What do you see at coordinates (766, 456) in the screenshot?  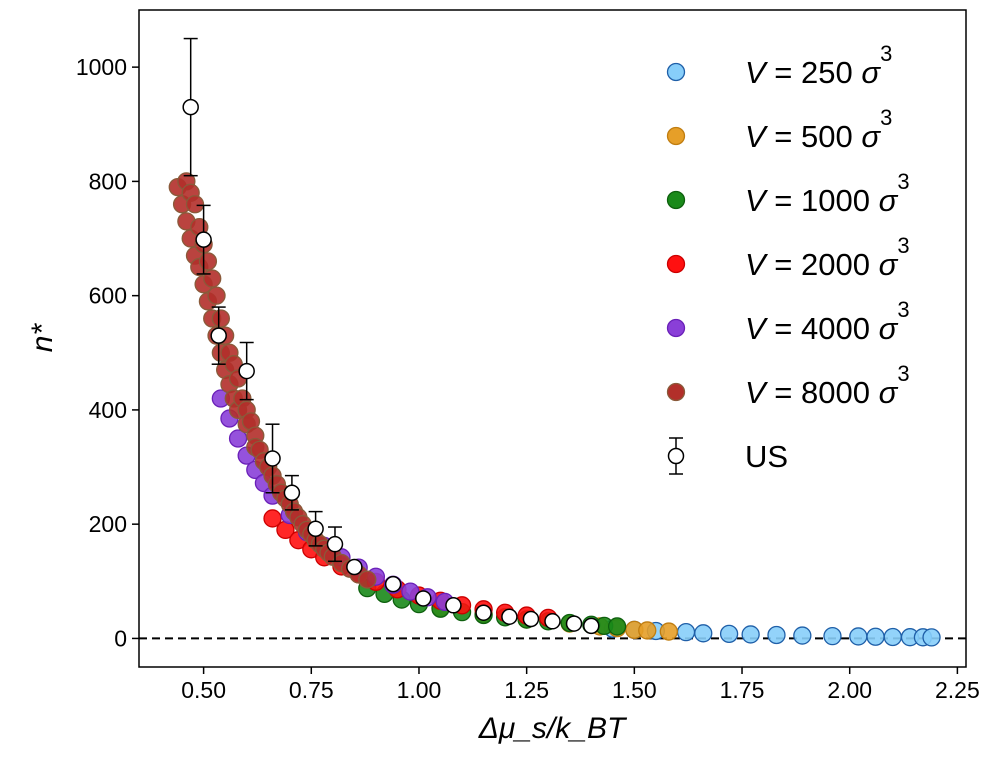 I see `legend-label: US` at bounding box center [766, 456].